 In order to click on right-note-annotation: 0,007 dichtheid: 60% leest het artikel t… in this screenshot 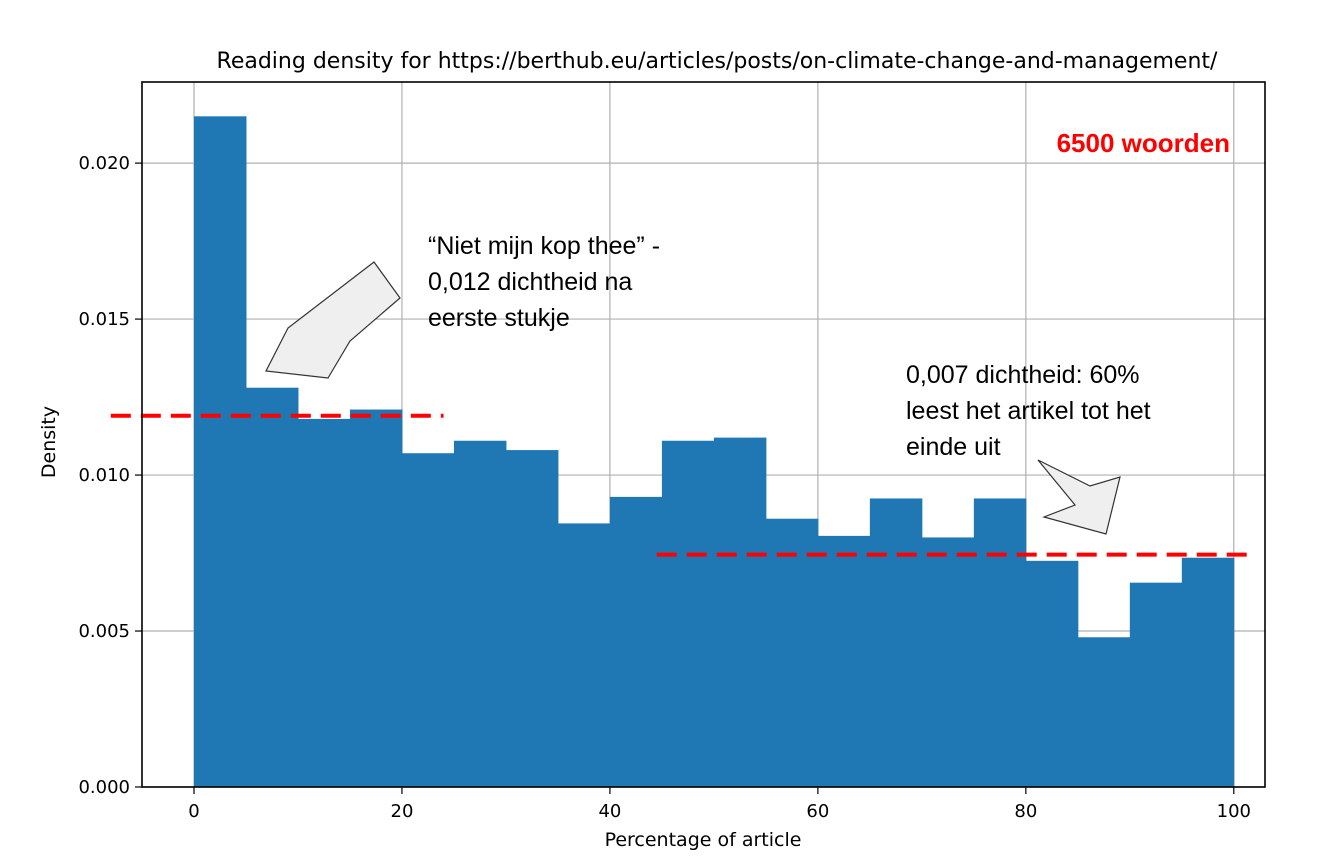, I will do `click(1032, 411)`.